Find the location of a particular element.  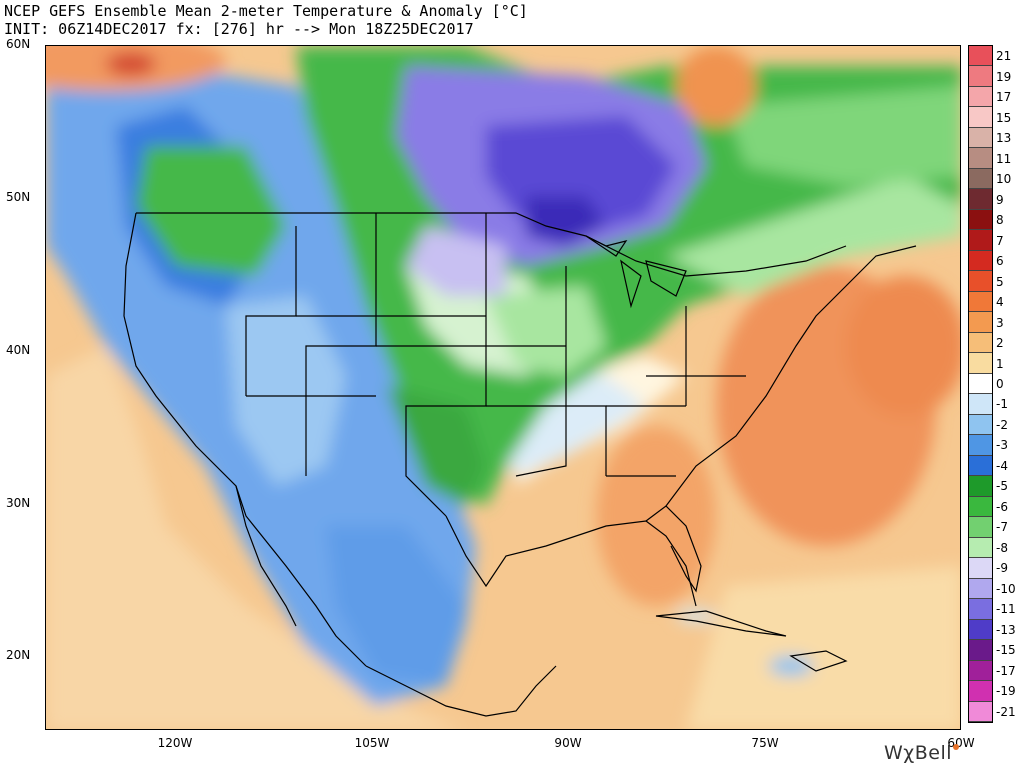

lon-label-75w: 75W is located at coordinates (765, 743).